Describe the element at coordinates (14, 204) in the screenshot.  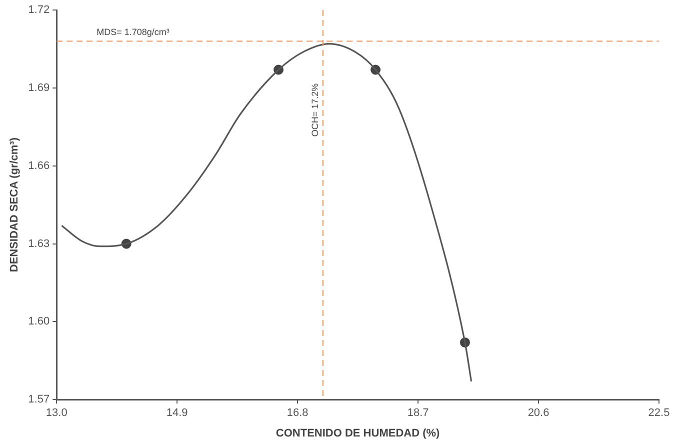
I see `y-axis-title: DENSIDAD SECA (gr/cm³)` at that location.